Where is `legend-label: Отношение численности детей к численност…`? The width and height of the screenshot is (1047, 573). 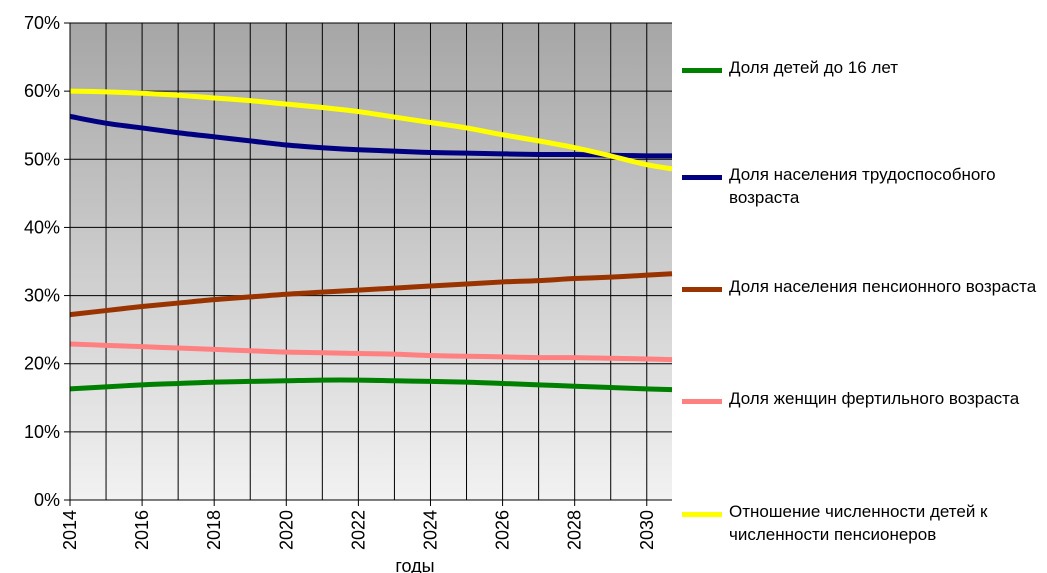 legend-label: Отношение численности детей к численност… is located at coordinates (858, 523).